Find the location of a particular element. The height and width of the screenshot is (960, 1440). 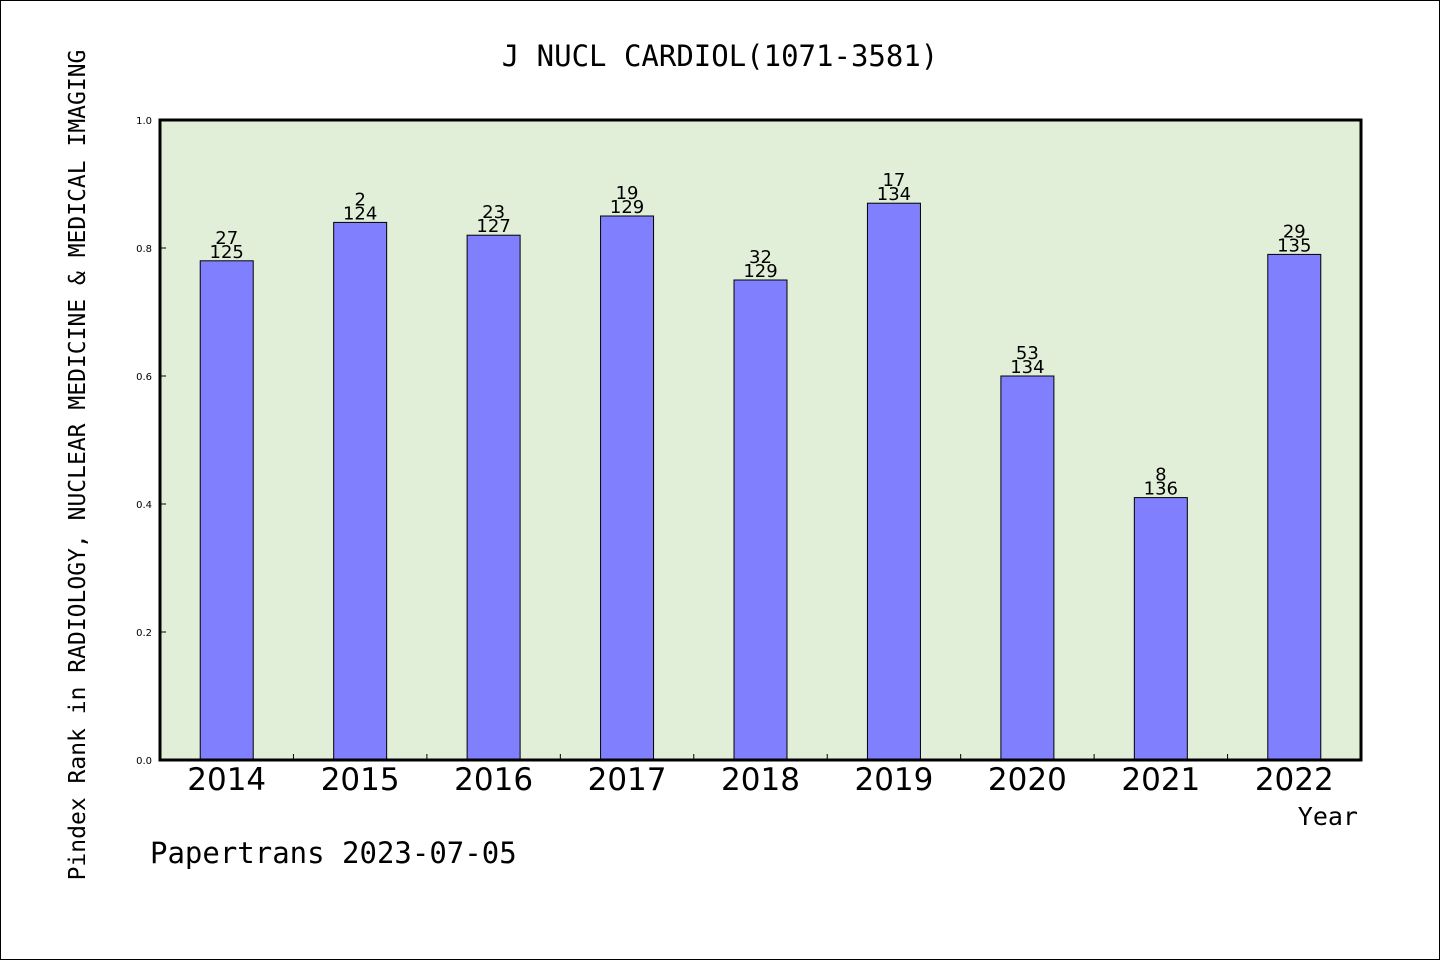

bar-rank-label: 17 is located at coordinates (893, 180).